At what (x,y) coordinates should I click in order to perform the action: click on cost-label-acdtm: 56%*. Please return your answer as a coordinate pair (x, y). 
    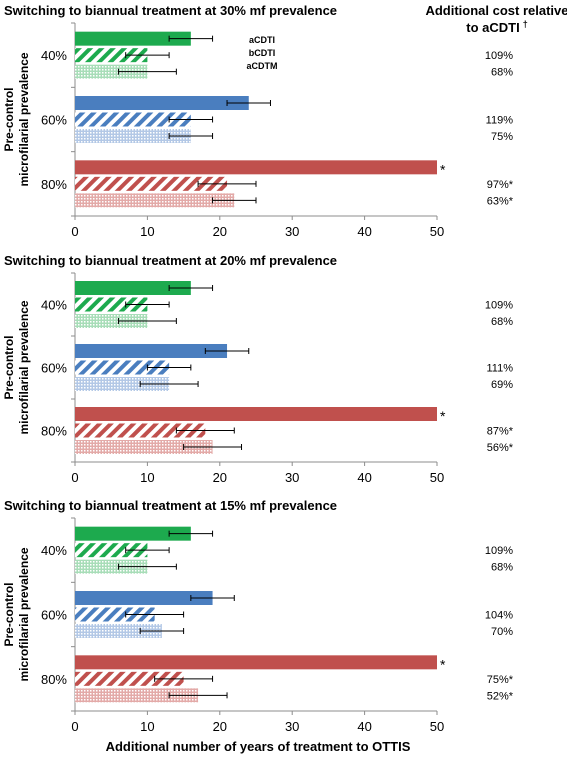
    Looking at the image, I should click on (500, 448).